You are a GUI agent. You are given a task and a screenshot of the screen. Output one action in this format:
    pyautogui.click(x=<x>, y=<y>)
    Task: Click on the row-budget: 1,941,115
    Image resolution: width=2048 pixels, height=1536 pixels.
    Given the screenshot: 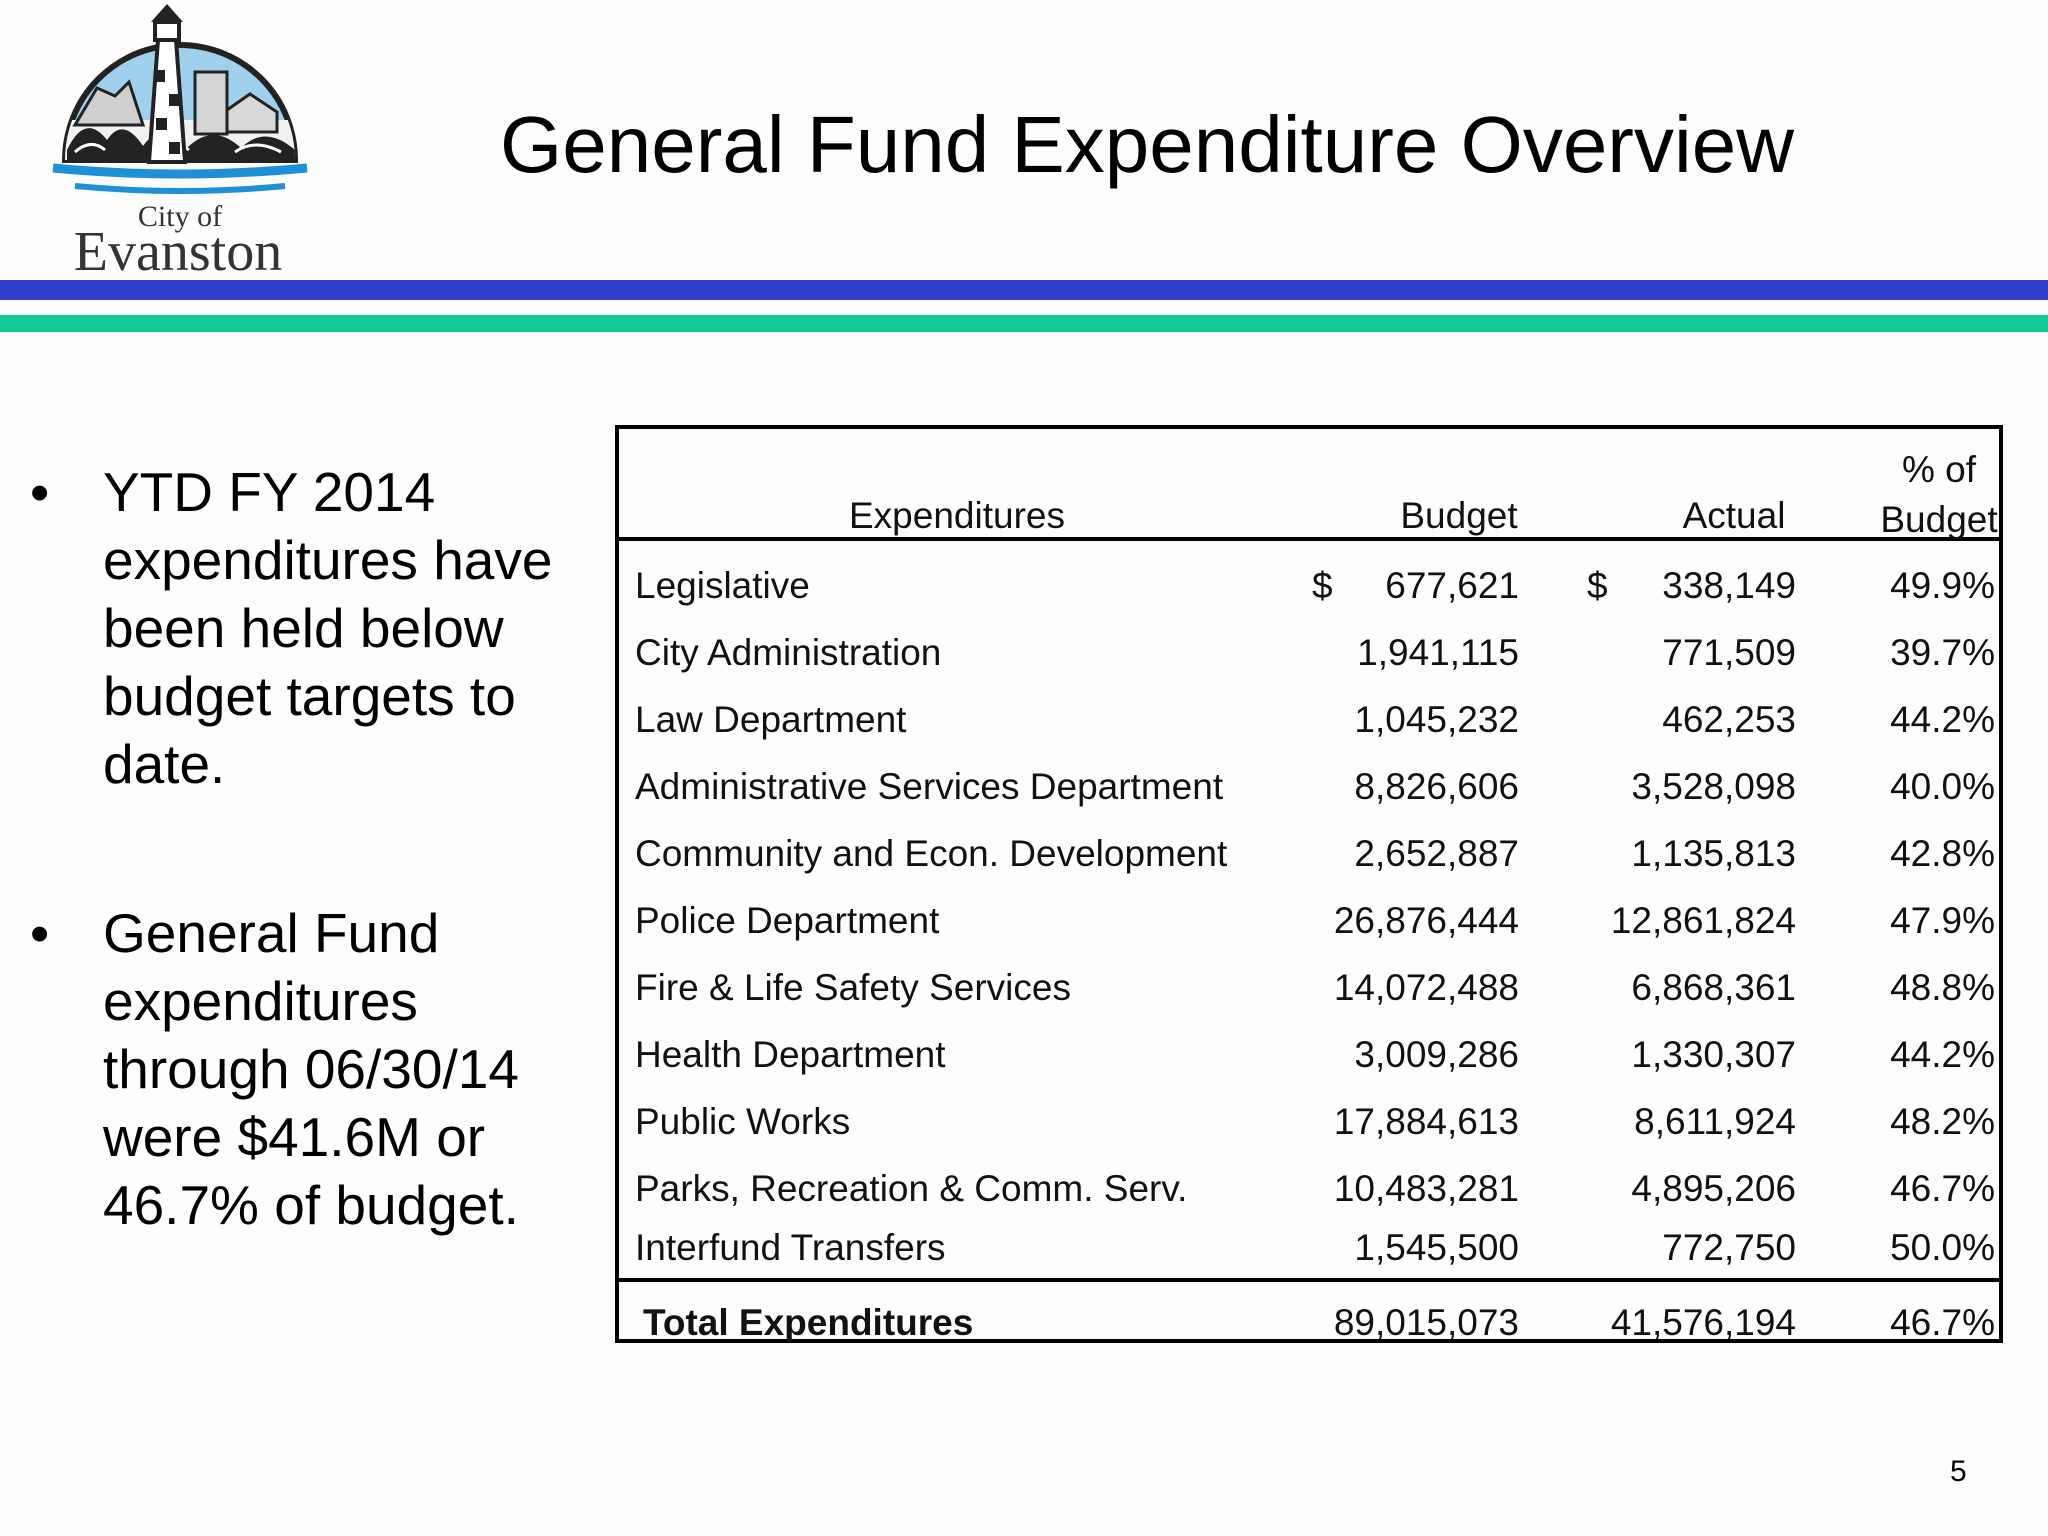 What is the action you would take?
    pyautogui.click(x=1438, y=652)
    